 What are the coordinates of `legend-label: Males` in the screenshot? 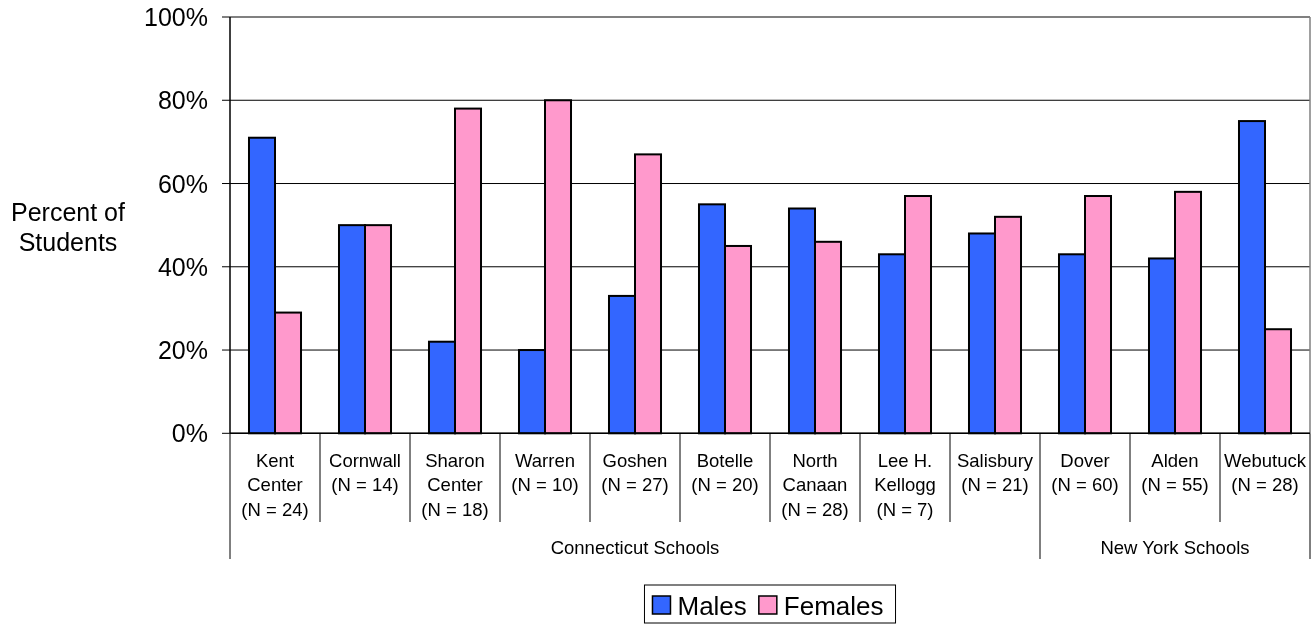 It's located at (712, 606).